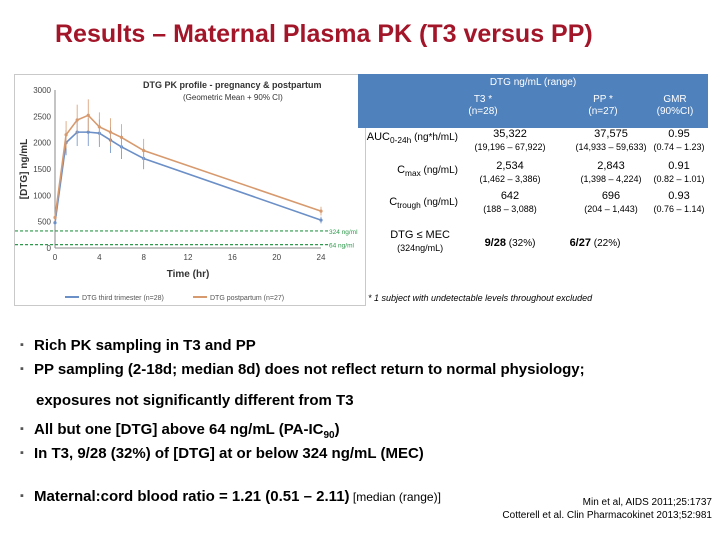 This screenshot has width=720, height=540. Describe the element at coordinates (401, 170) in the screenshot. I see `row-cmax-main: C` at that location.